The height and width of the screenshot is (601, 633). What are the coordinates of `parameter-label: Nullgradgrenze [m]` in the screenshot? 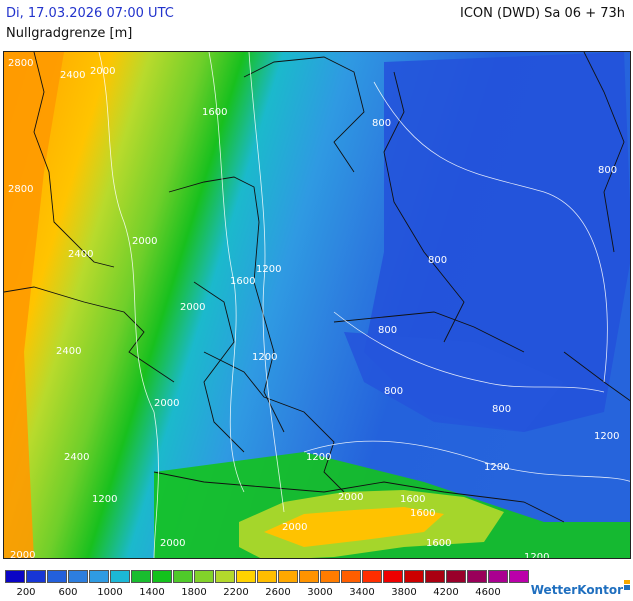 It's located at (69, 33).